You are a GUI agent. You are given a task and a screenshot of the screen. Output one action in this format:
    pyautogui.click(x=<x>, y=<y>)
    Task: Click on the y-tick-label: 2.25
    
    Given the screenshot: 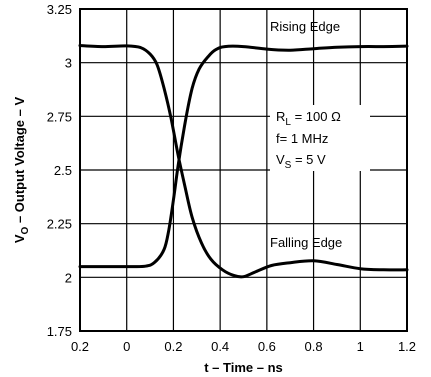 What is the action you would take?
    pyautogui.click(x=59, y=224)
    